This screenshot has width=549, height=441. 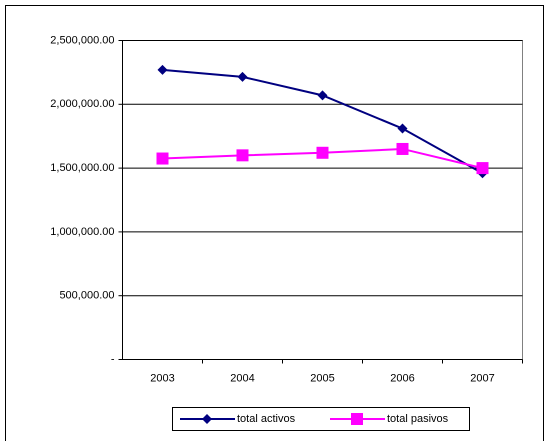 I want to click on x-tick-label: 2006, so click(x=402, y=378).